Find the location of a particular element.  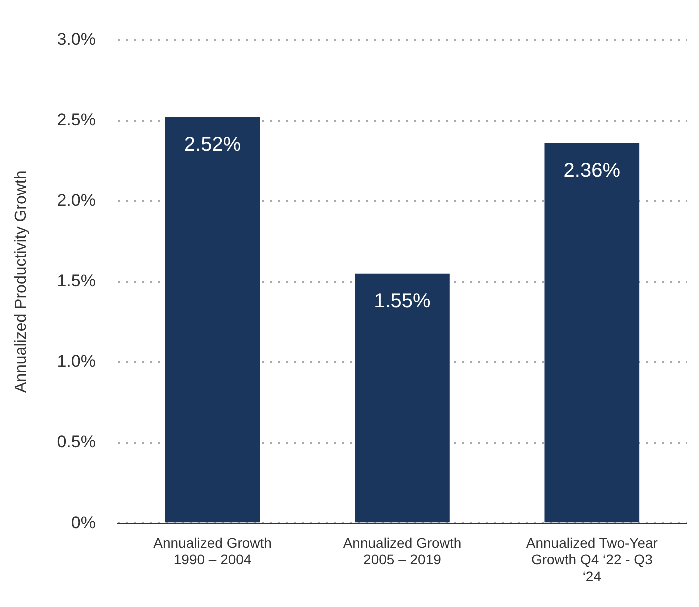

data-label: 1.55% is located at coordinates (403, 301).